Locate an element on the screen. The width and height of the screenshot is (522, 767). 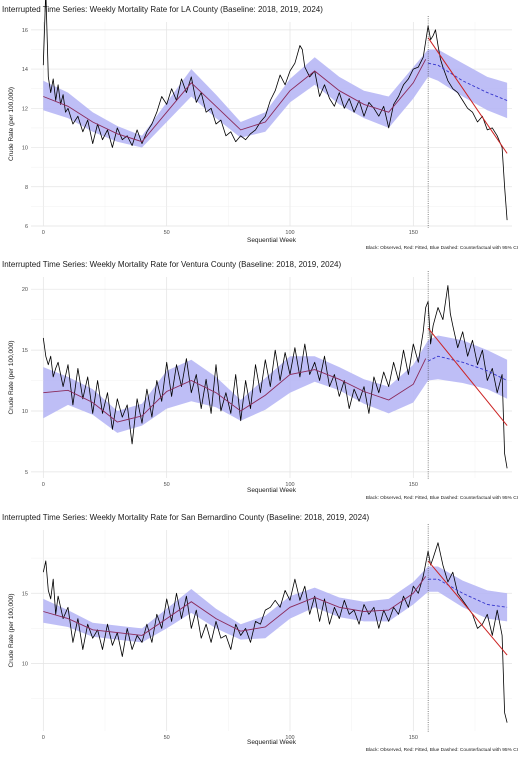
y-tick-label: 8 is located at coordinates (26, 188).